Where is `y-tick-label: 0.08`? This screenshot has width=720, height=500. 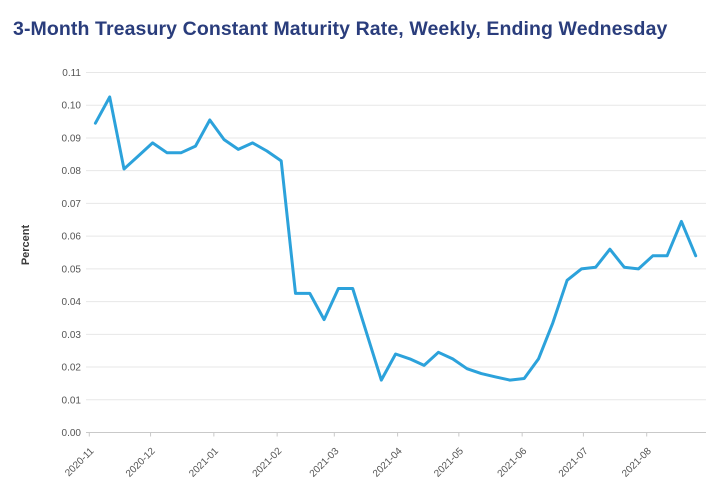 y-tick-label: 0.08 is located at coordinates (72, 171).